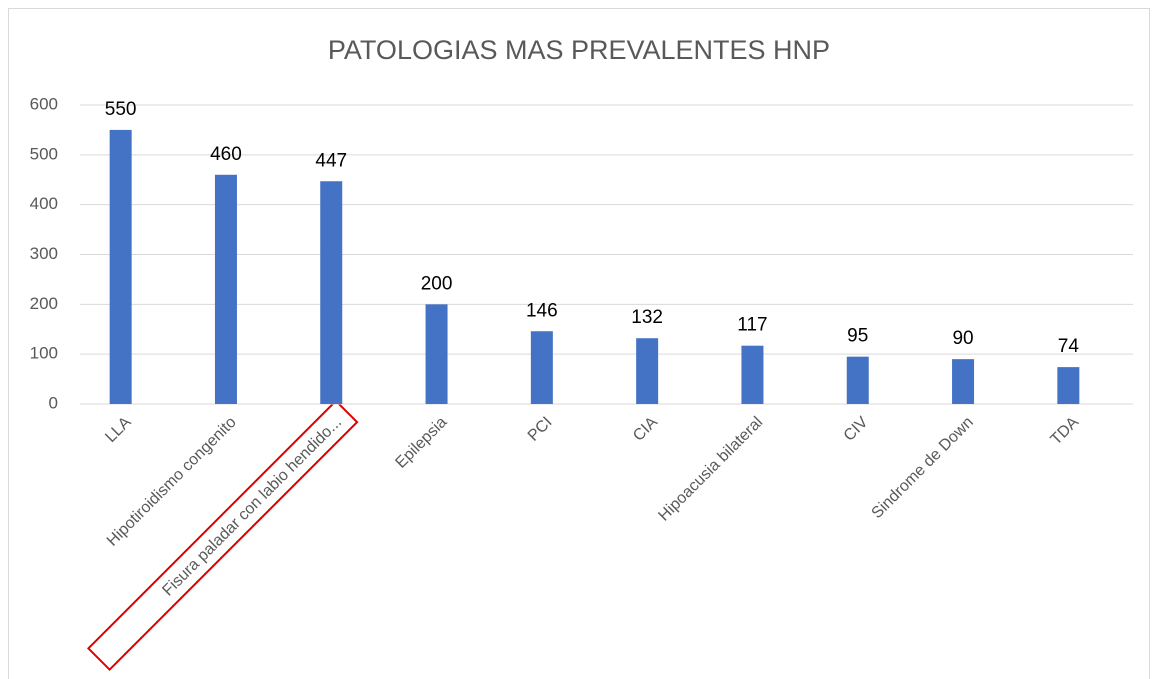 Image resolution: width=1153 pixels, height=679 pixels. I want to click on chart-title: PATOLOGIAS MAS PREVALENTES HNP, so click(579, 50).